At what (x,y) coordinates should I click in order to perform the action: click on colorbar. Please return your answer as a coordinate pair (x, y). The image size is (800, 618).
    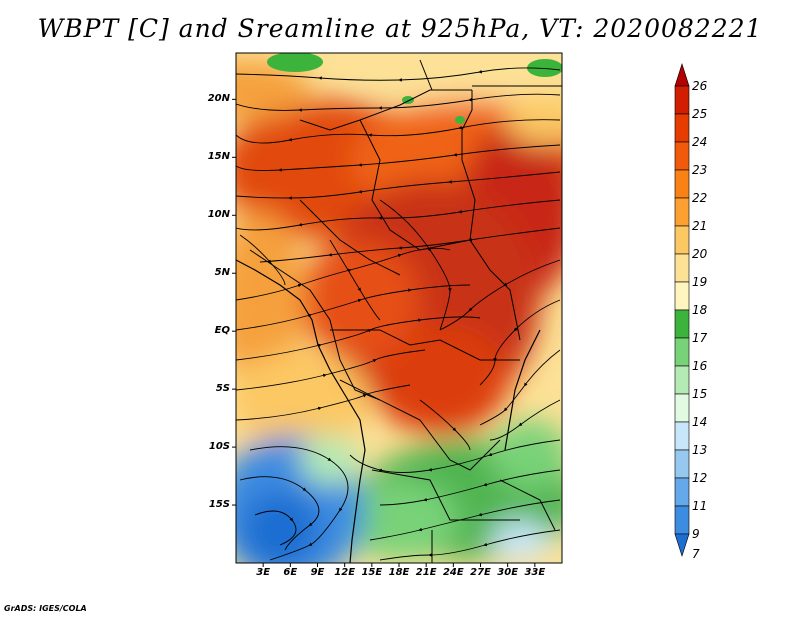
    Looking at the image, I should click on (682, 310).